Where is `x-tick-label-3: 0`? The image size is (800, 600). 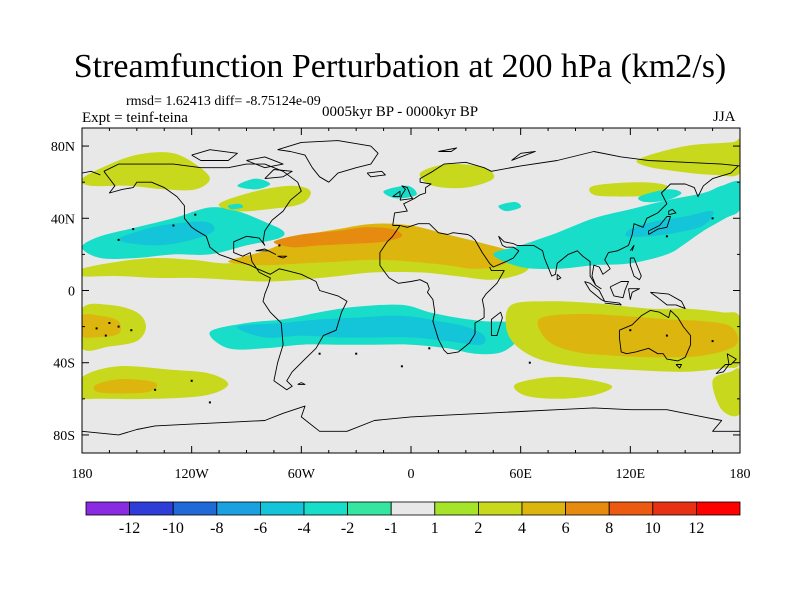
x-tick-label-3: 0 is located at coordinates (411, 474).